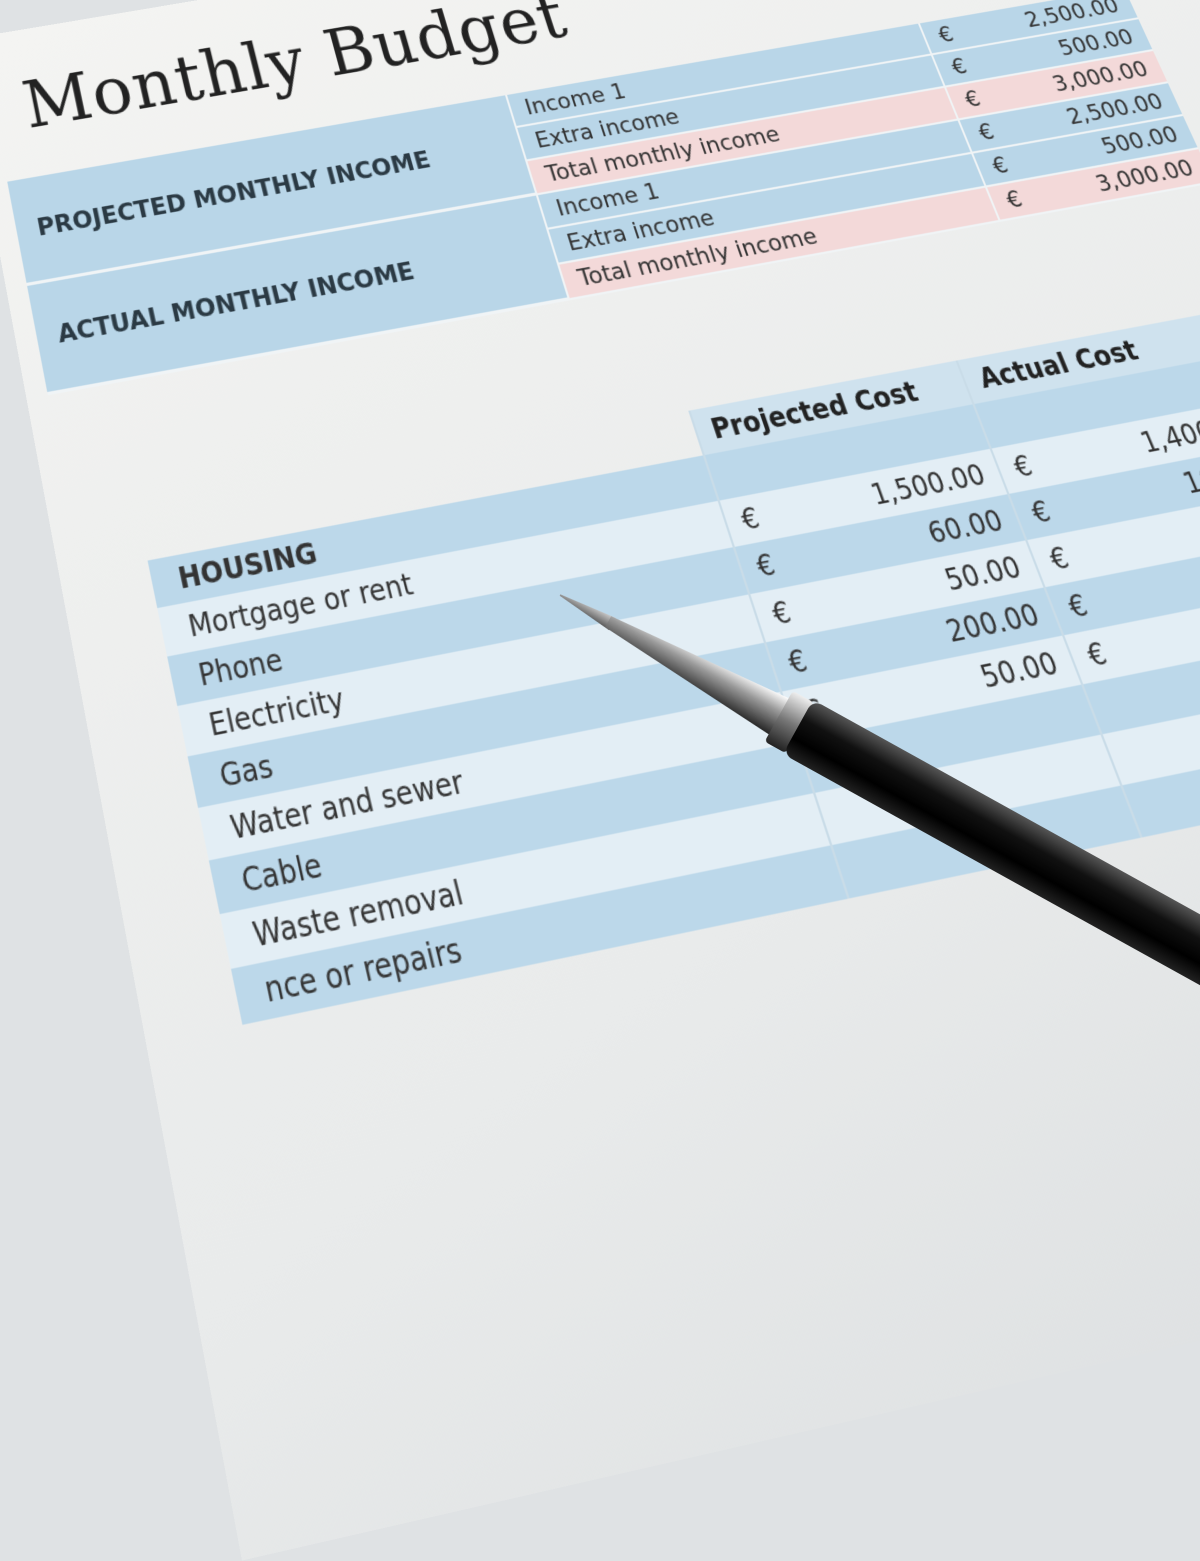 This screenshot has height=1561, width=1200. Describe the element at coordinates (965, 527) in the screenshot. I see `amount-value: 60.00` at that location.